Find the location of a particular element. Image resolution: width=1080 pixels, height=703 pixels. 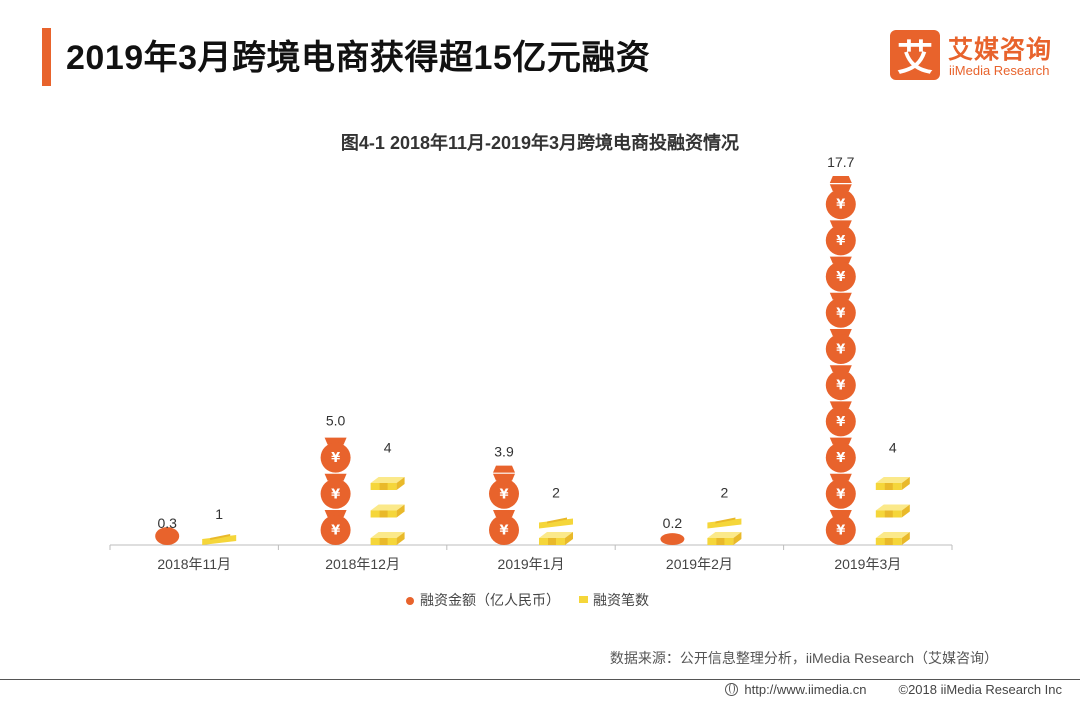

footer-url: http://www.iimedia.cn is located at coordinates (805, 689).